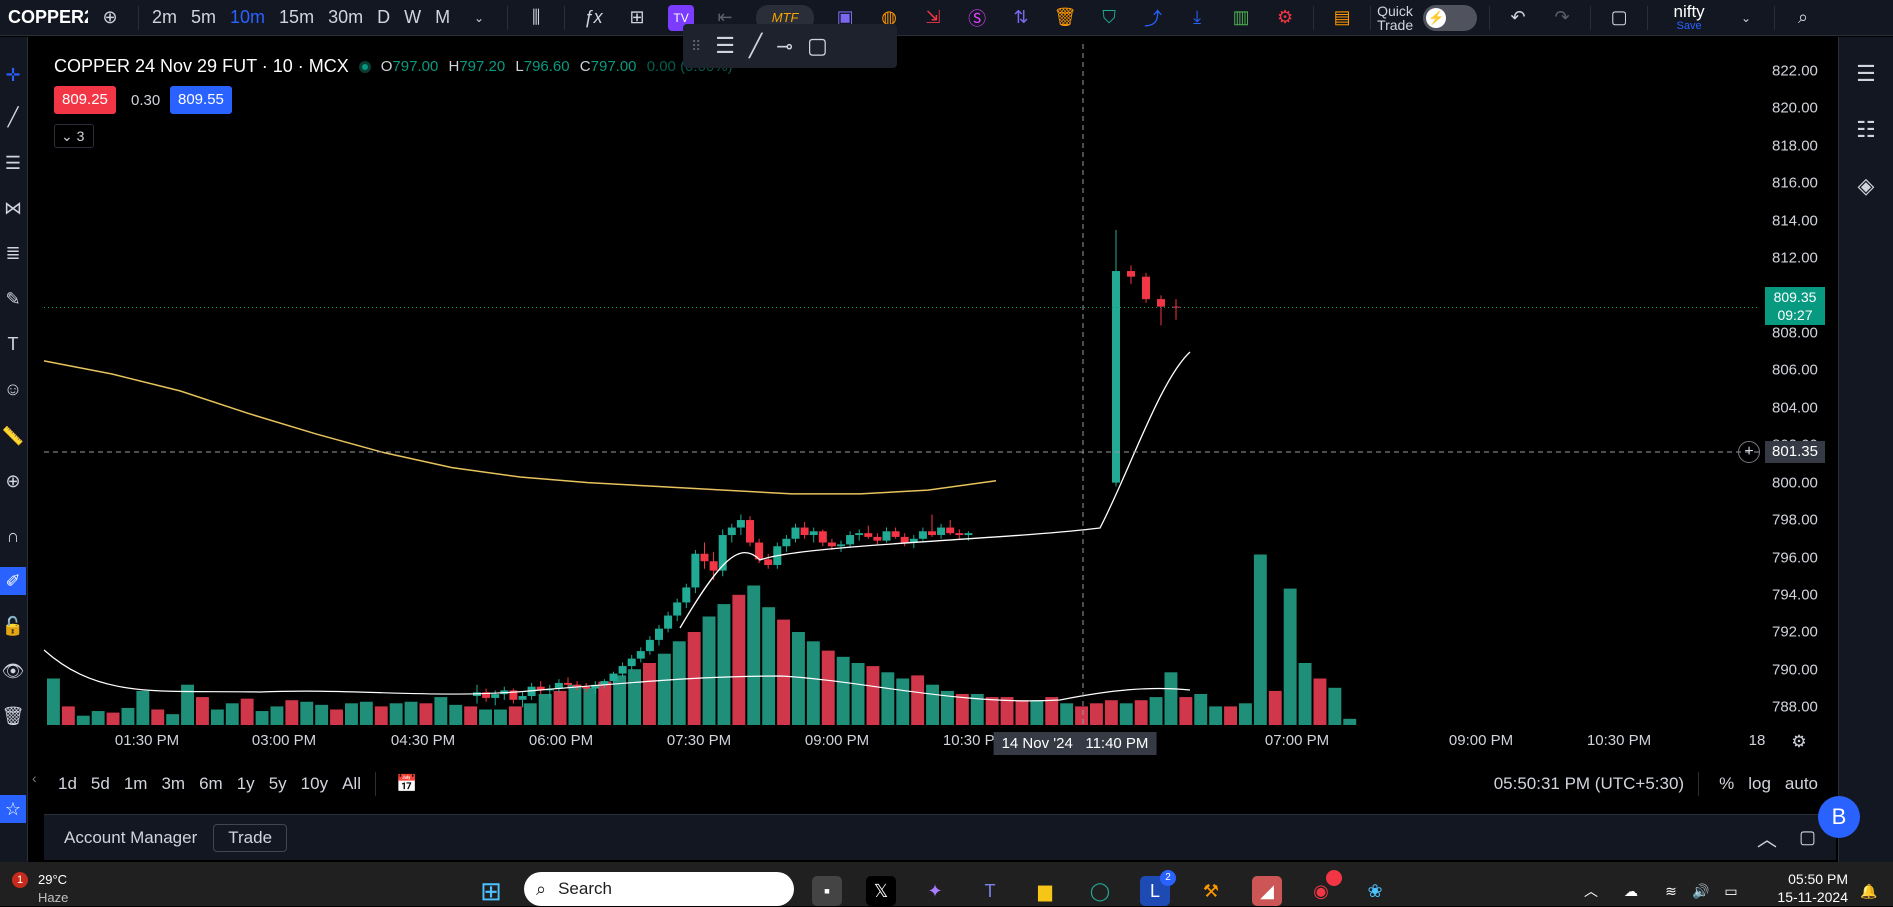 The height and width of the screenshot is (907, 1893). I want to click on collapse-arrow-icon: ‹, so click(34, 778).